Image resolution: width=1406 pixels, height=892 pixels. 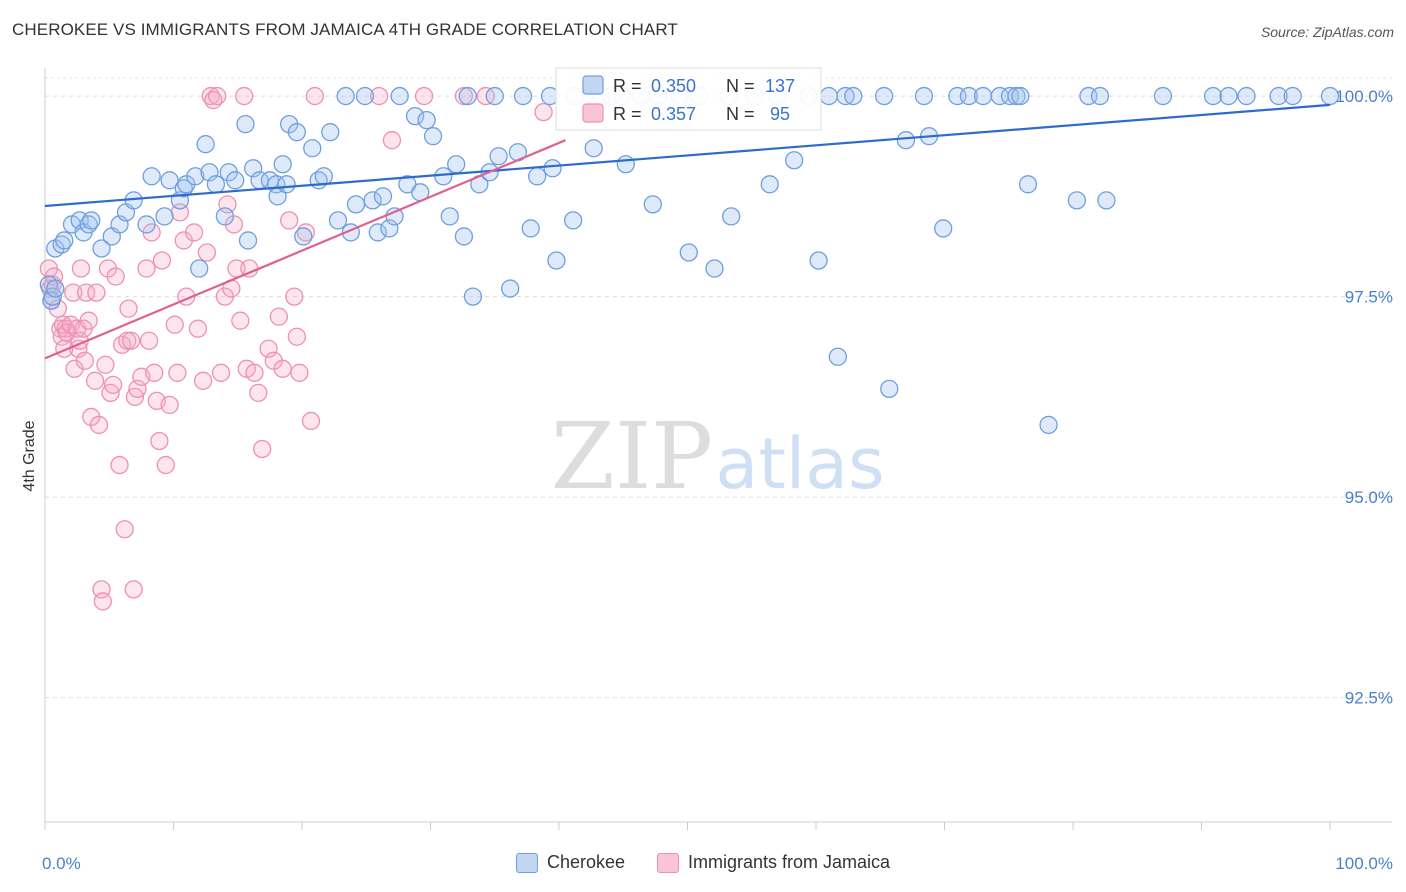 What do you see at coordinates (740, 114) in the screenshot?
I see `legend-n-label-jamaica: N =` at bounding box center [740, 114].